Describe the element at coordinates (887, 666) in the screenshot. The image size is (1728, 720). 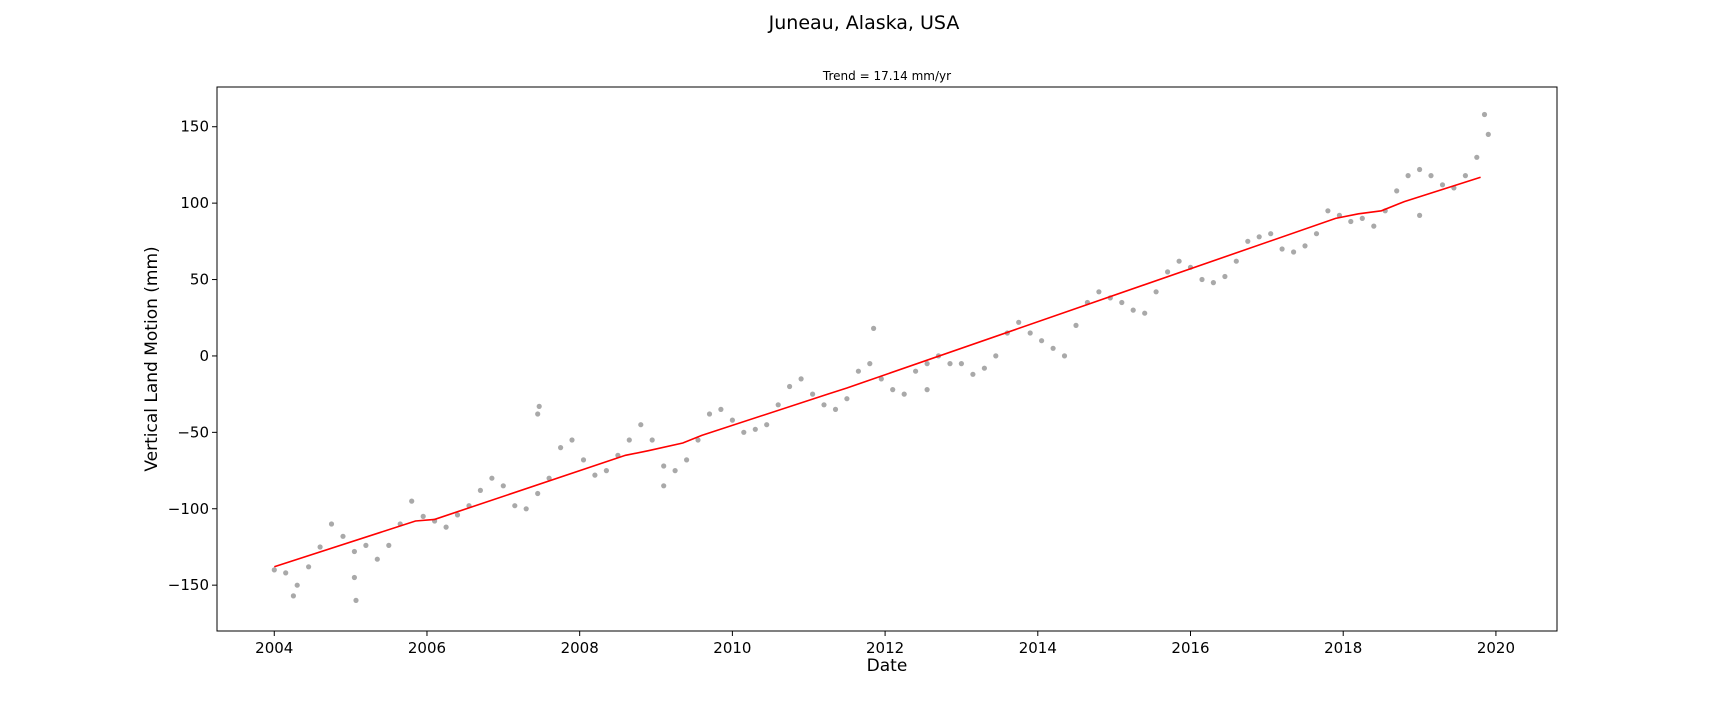
I see `x-axis-label: Date` at that location.